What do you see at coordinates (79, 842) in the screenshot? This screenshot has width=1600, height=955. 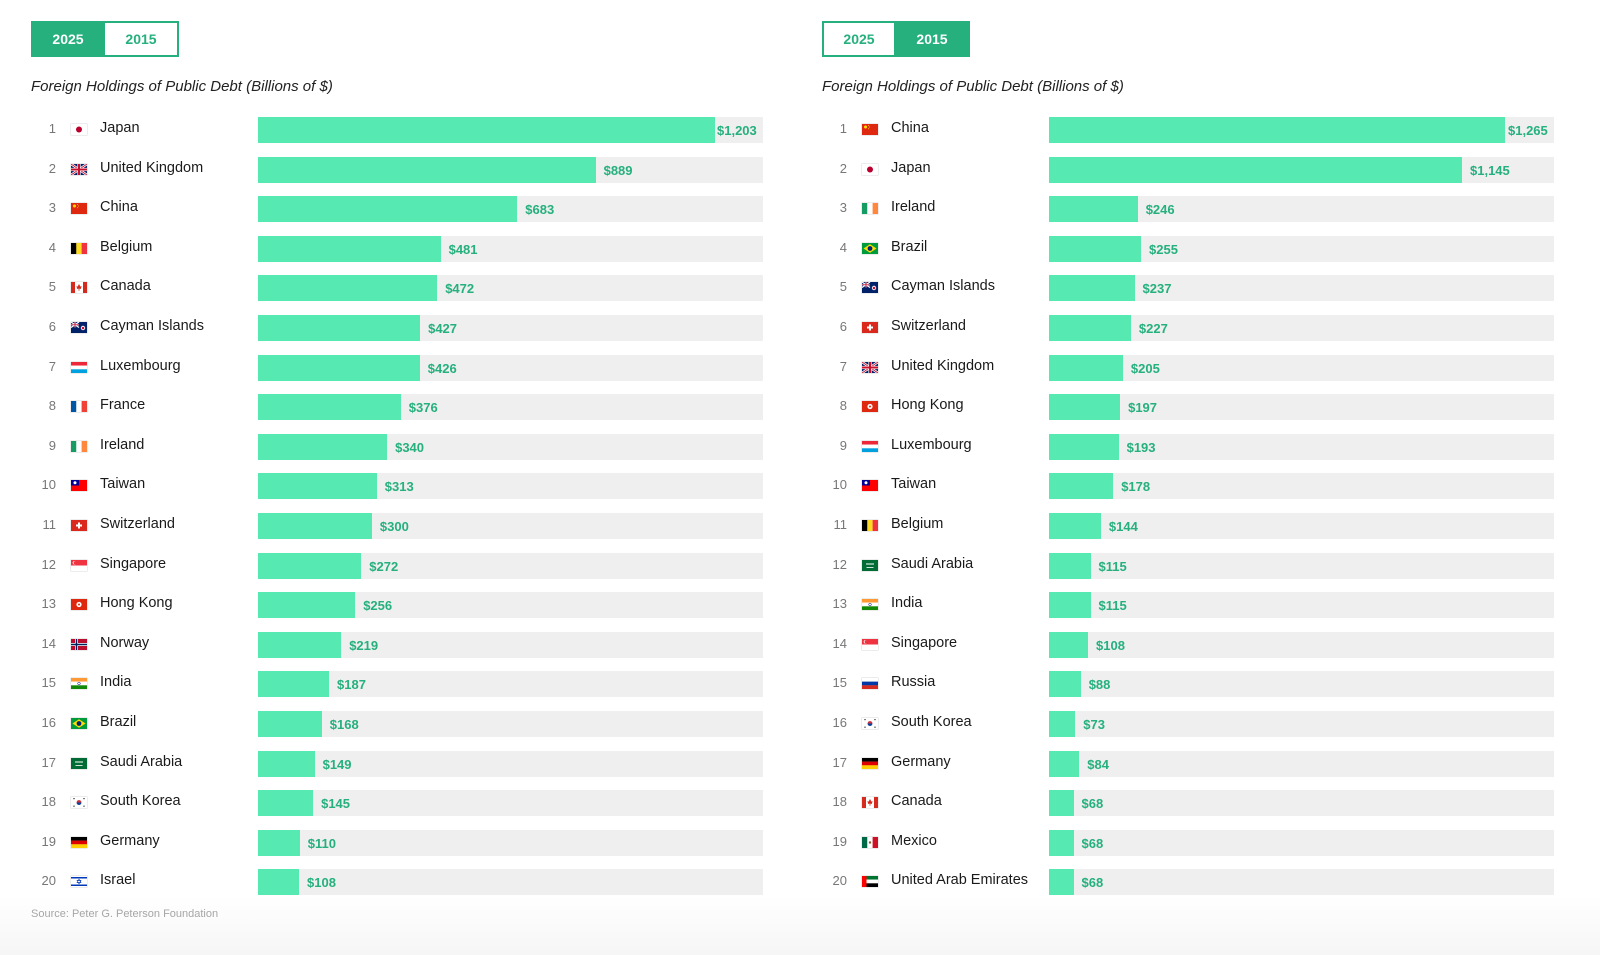 I see `germany-flag-icon` at bounding box center [79, 842].